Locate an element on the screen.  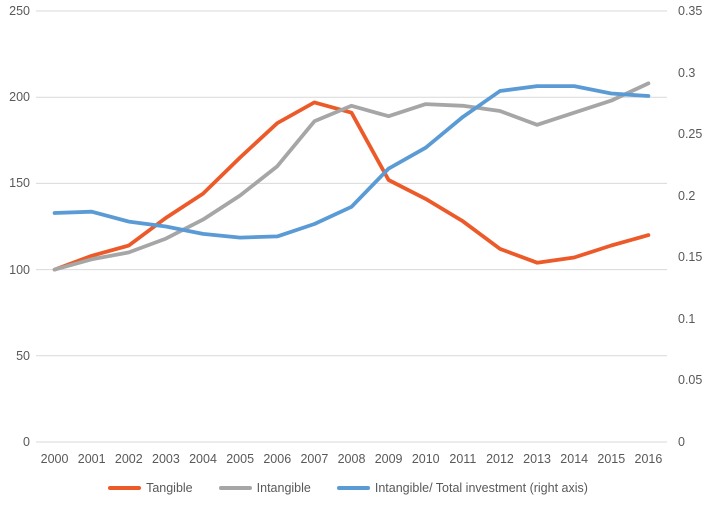
legend-item-tangible: Tangible is located at coordinates (150, 488).